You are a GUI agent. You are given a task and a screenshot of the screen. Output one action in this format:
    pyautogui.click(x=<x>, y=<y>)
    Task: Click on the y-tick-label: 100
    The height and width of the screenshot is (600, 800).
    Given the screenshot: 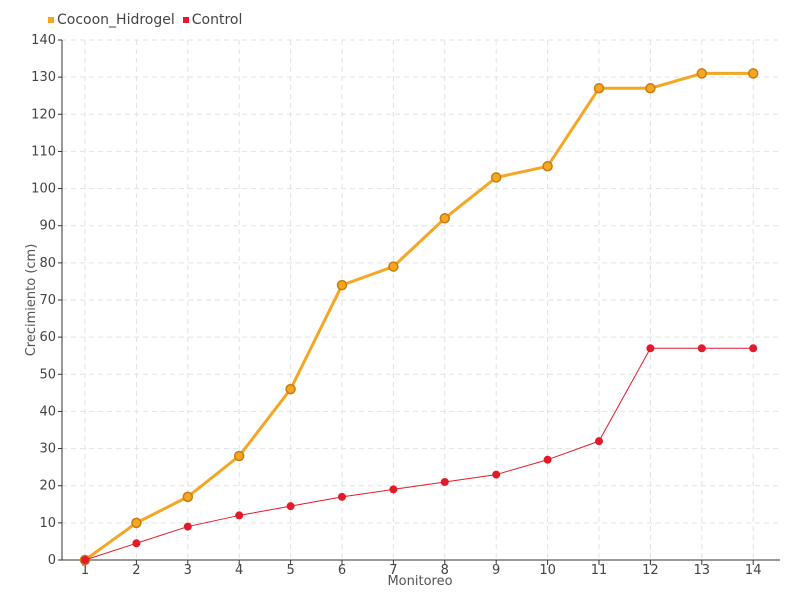 What is the action you would take?
    pyautogui.click(x=43, y=189)
    